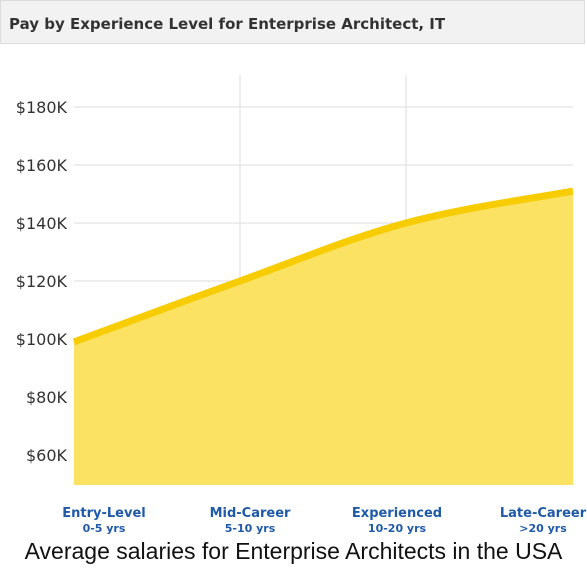 The image size is (587, 585). Describe the element at coordinates (250, 528) in the screenshot. I see `x-category-sublabel: 5-10 yrs` at that location.